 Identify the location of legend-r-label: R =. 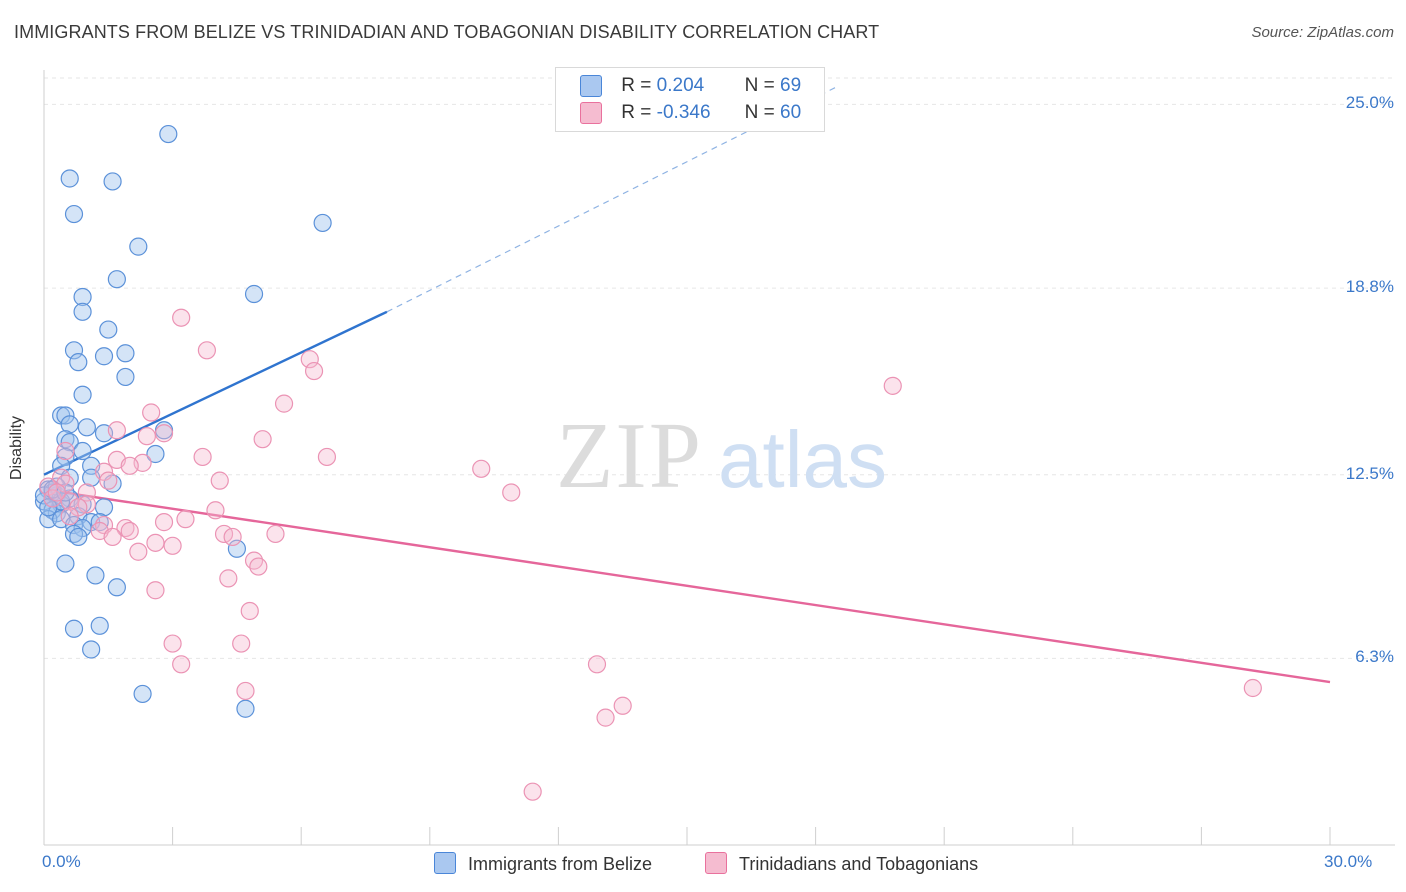
(639, 113).